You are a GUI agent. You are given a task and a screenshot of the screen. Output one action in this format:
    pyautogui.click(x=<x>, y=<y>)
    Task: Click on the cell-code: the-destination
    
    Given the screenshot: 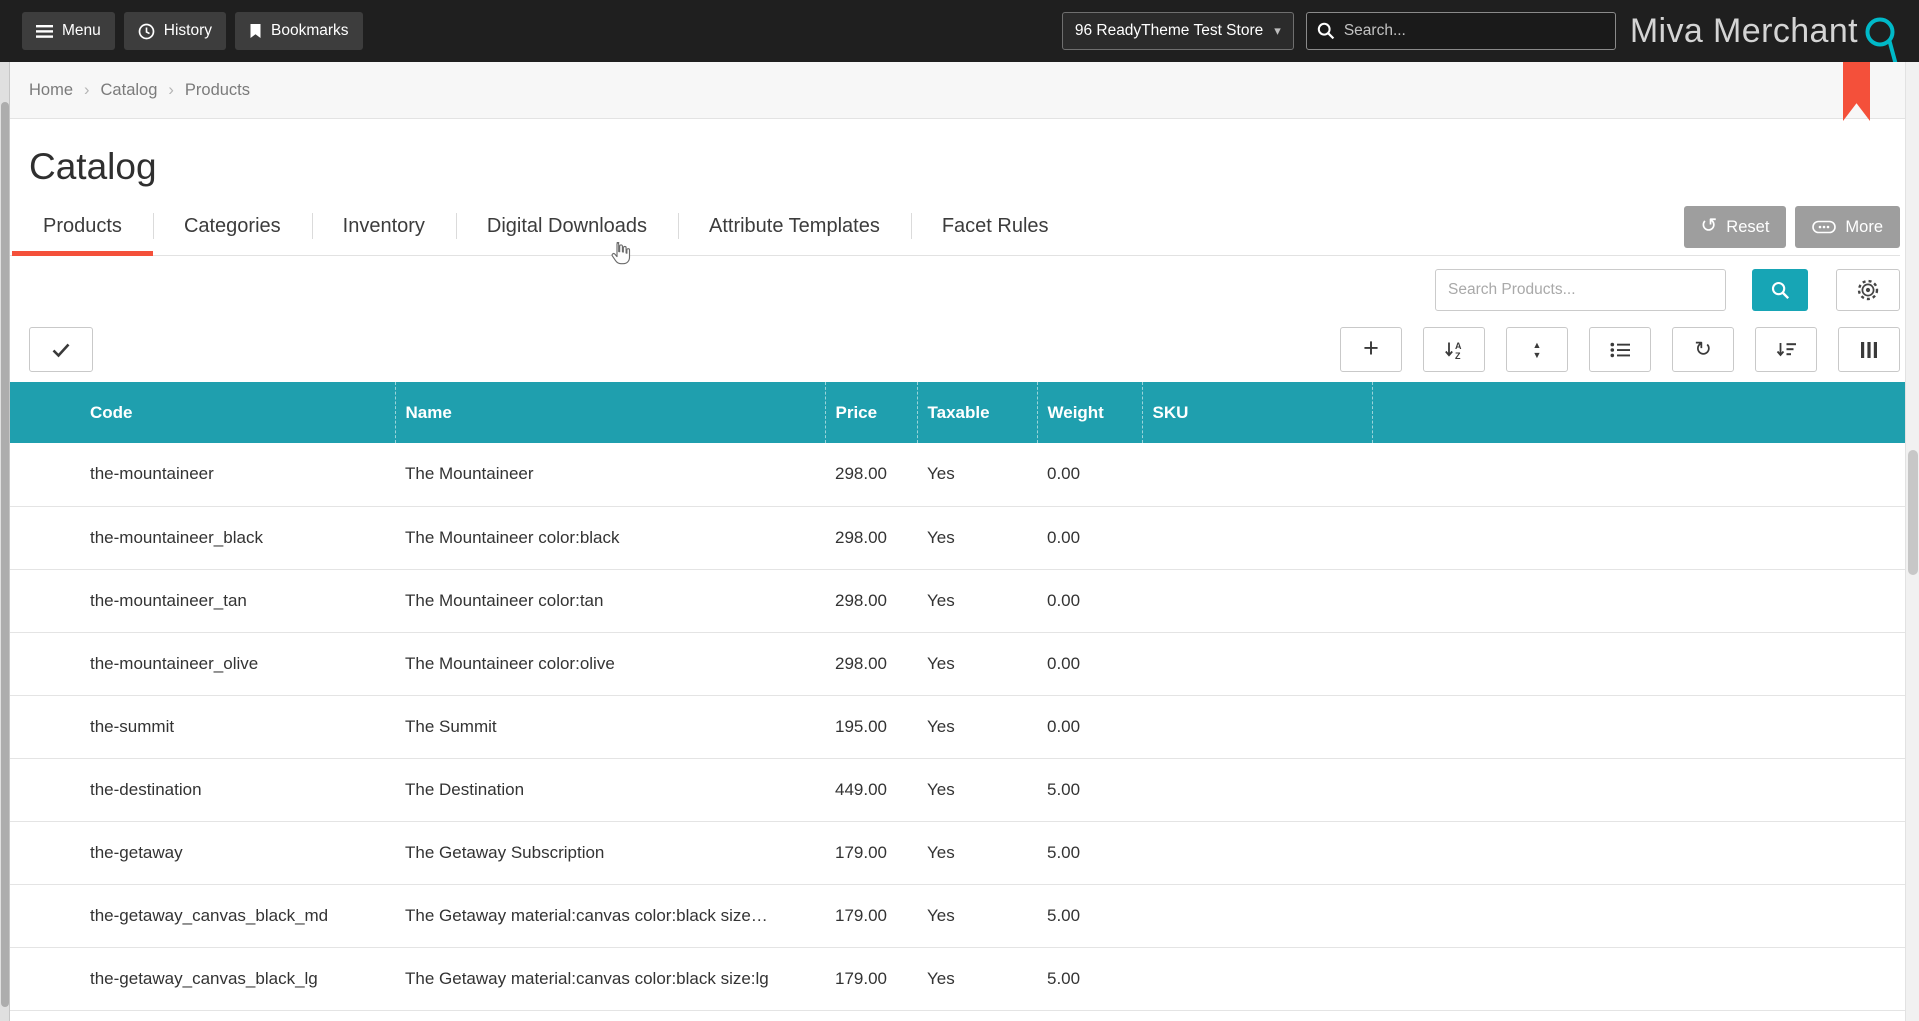 What is the action you would take?
    pyautogui.click(x=237, y=790)
    